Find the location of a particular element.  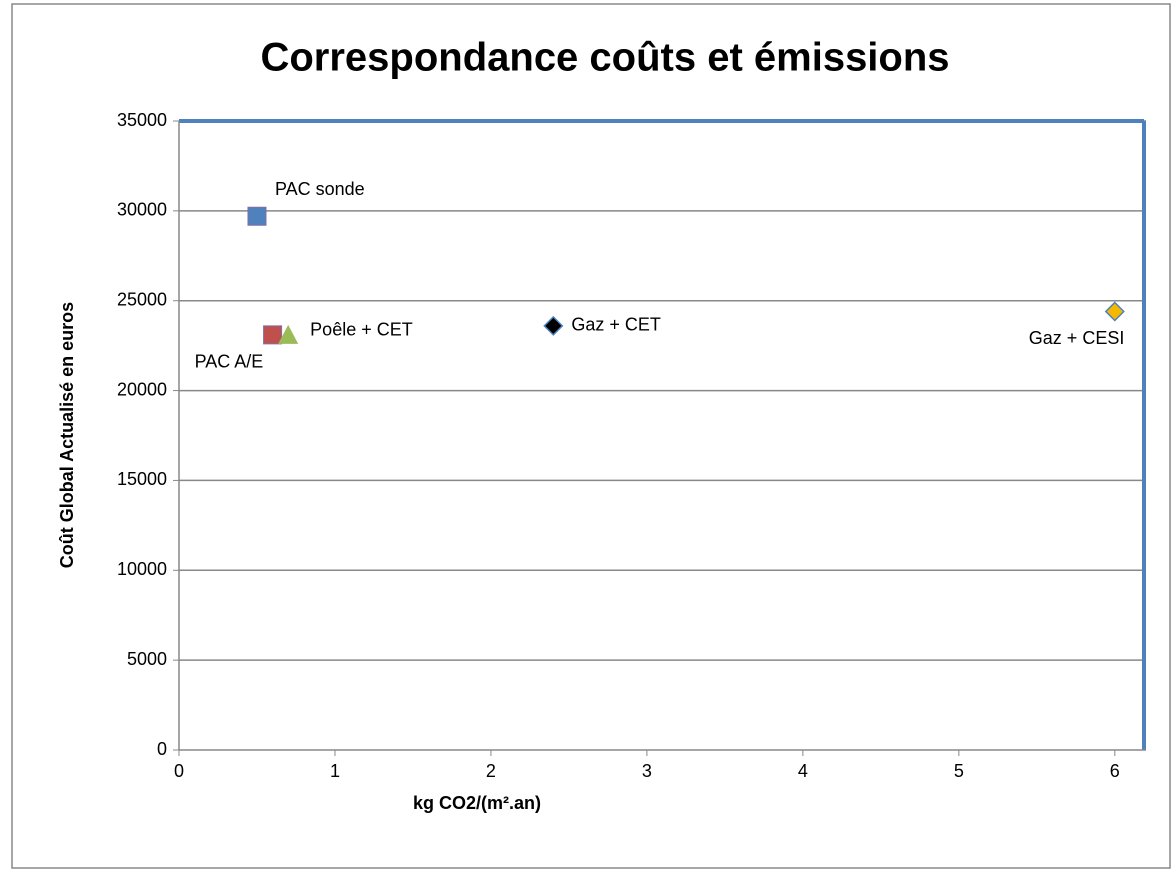

y-tick-label: 25000 is located at coordinates (142, 299).